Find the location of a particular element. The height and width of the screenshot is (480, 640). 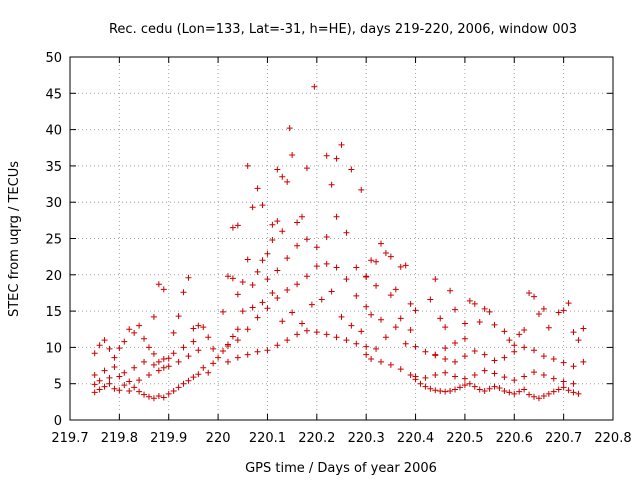

x-tick-label: 220.5 is located at coordinates (464, 438).